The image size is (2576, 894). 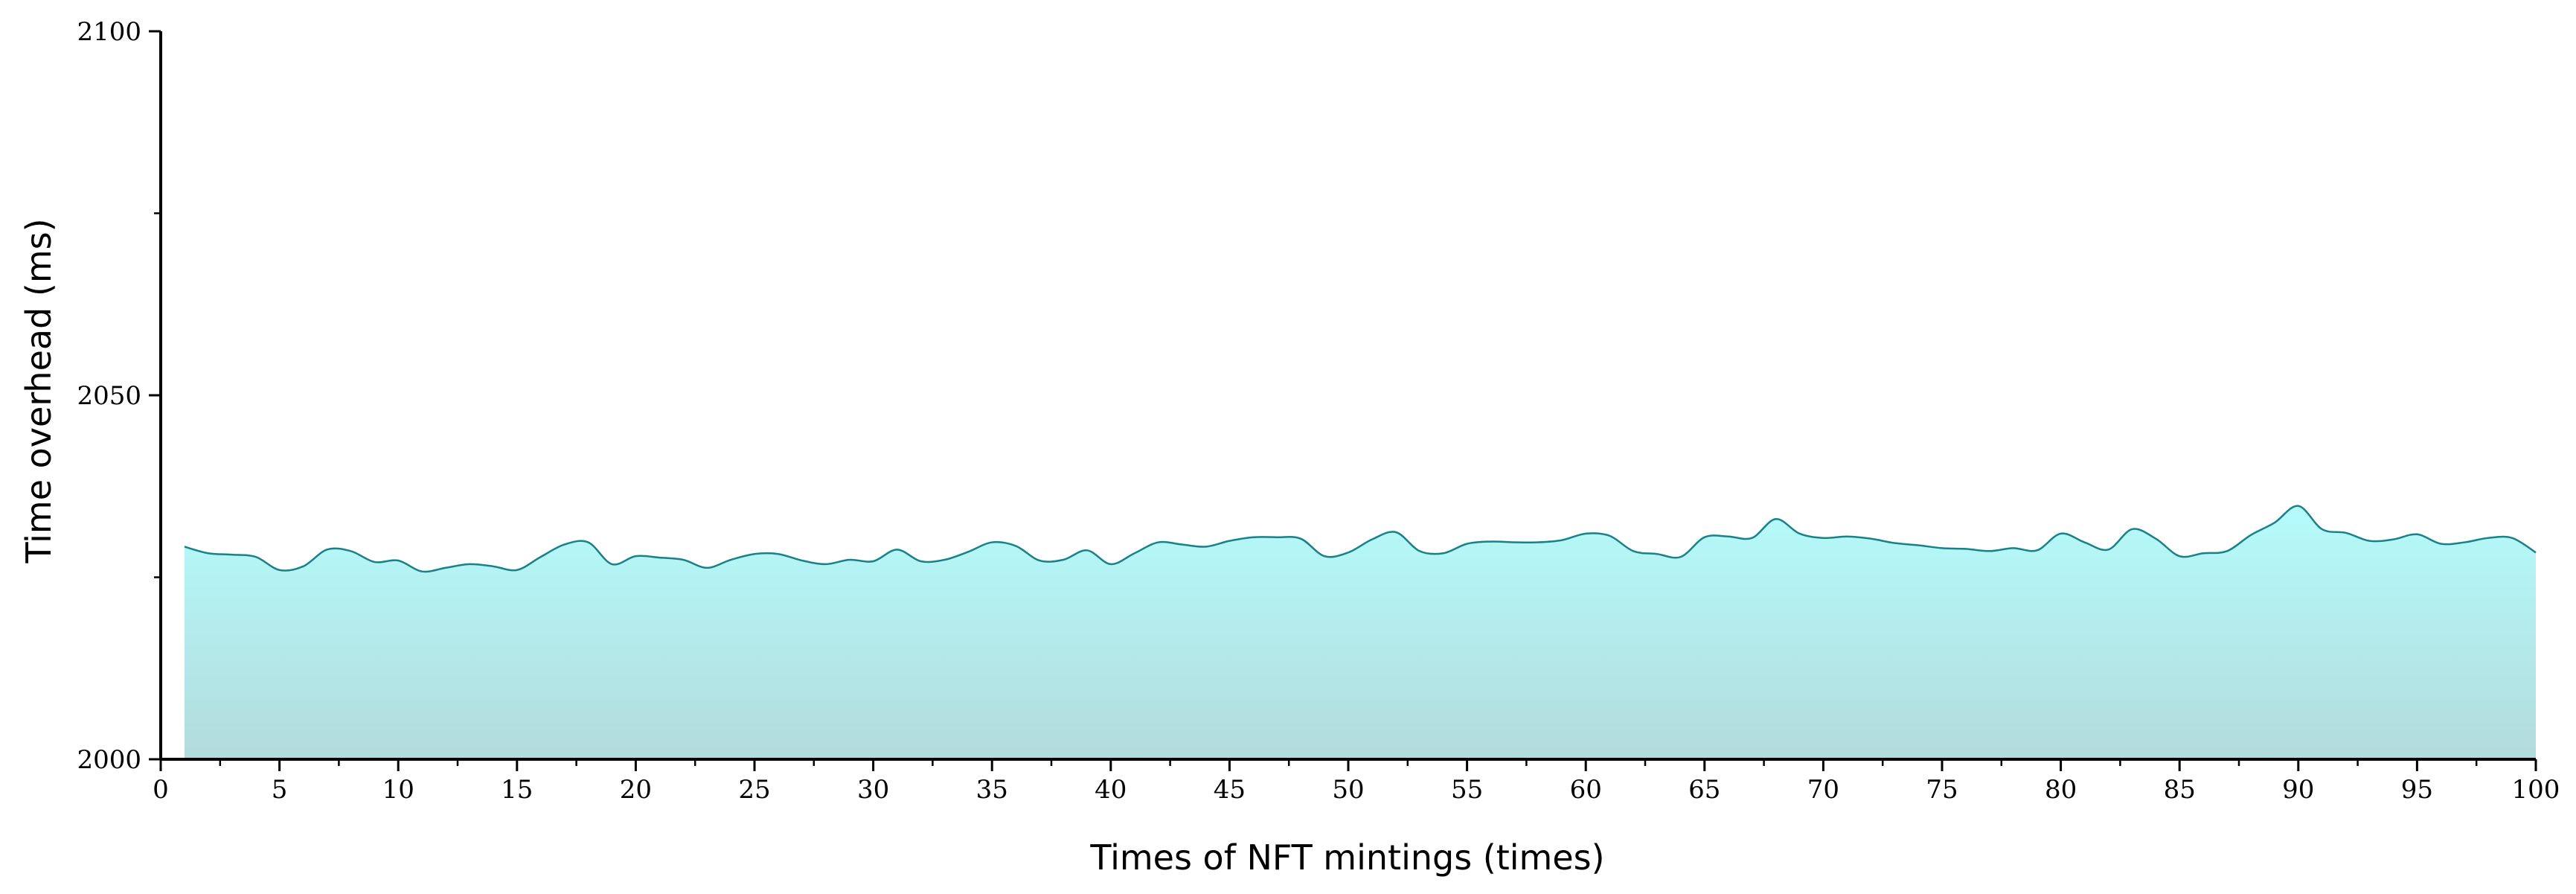 What do you see at coordinates (1467, 790) in the screenshot?
I see `x-tick-label: 55` at bounding box center [1467, 790].